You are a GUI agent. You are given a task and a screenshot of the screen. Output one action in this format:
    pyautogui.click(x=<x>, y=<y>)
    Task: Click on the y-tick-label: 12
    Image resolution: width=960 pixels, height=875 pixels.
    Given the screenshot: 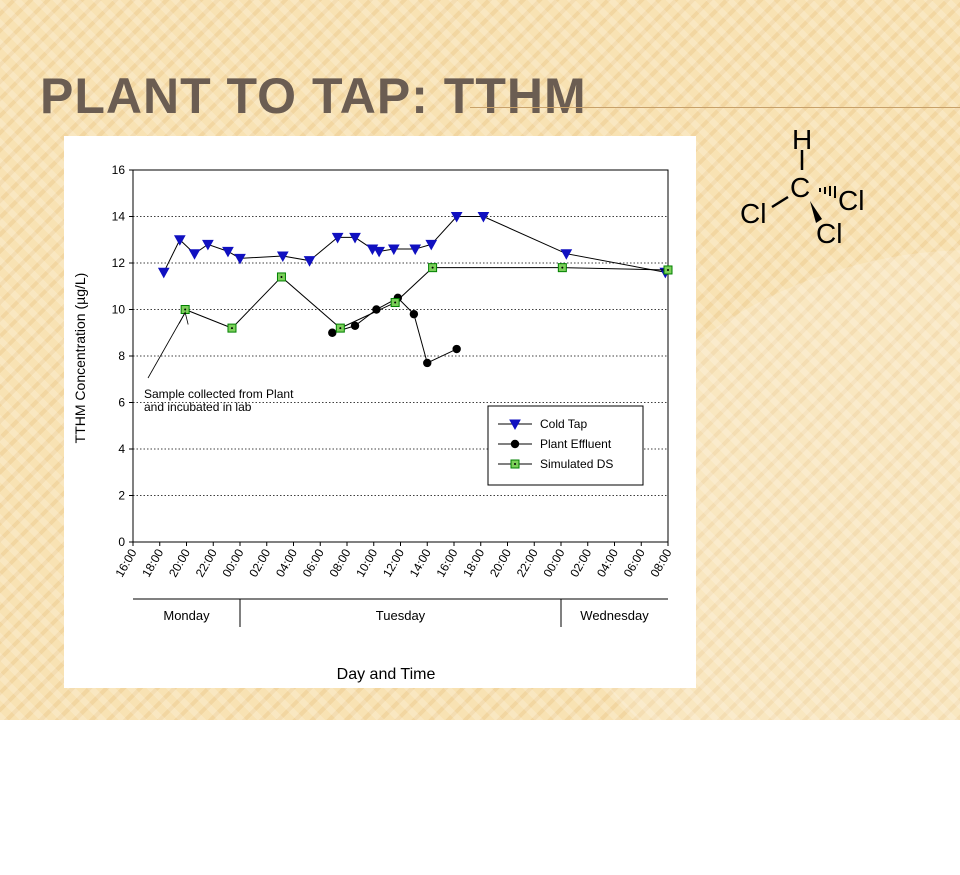 What is the action you would take?
    pyautogui.click(x=119, y=263)
    